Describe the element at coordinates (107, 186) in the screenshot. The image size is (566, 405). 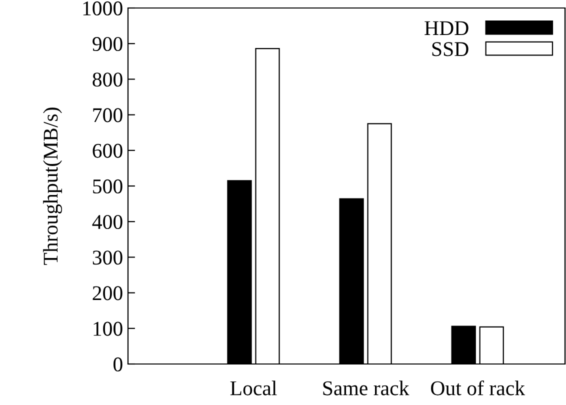
I see `y-tick-label: 500` at that location.